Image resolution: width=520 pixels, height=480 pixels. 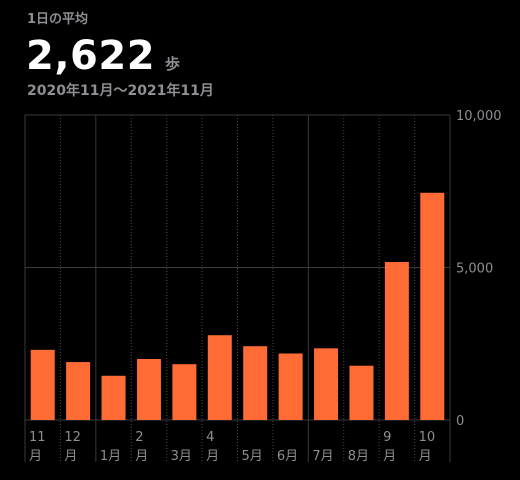 I want to click on x-tick-label-number: 10, so click(x=427, y=437).